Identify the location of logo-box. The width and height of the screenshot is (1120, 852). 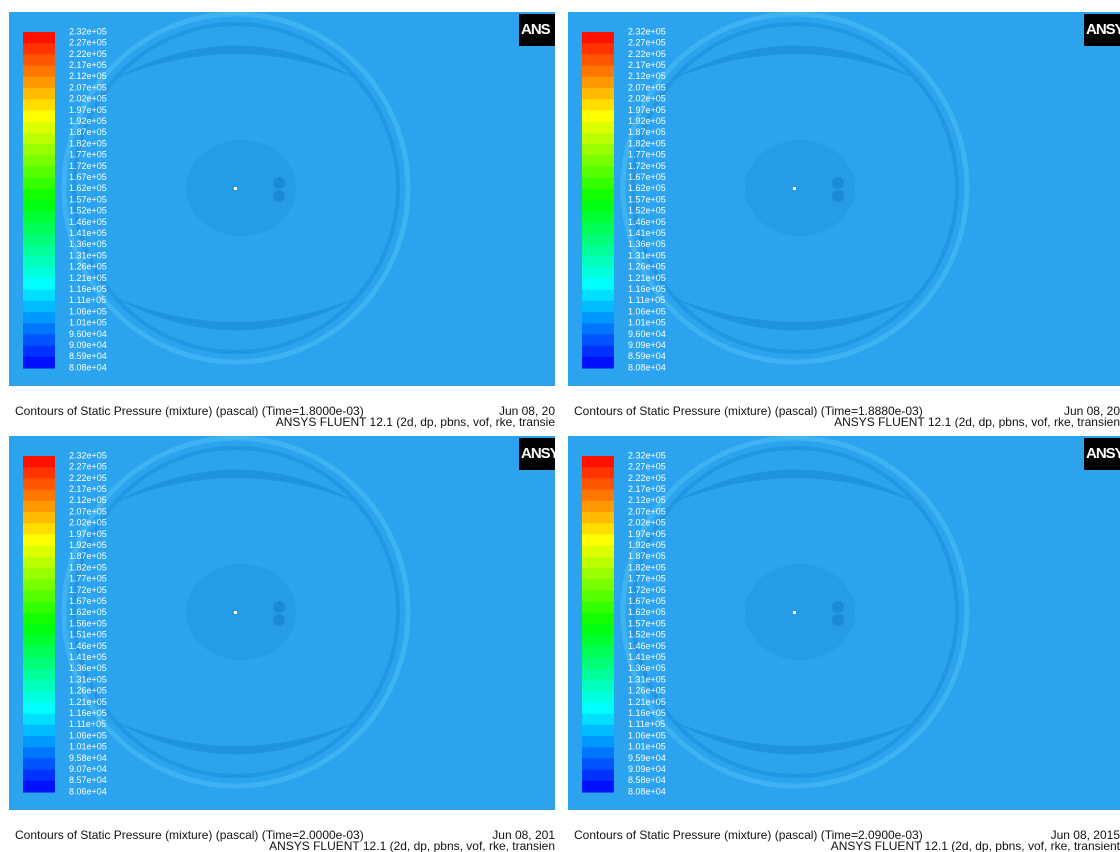
(1102, 454).